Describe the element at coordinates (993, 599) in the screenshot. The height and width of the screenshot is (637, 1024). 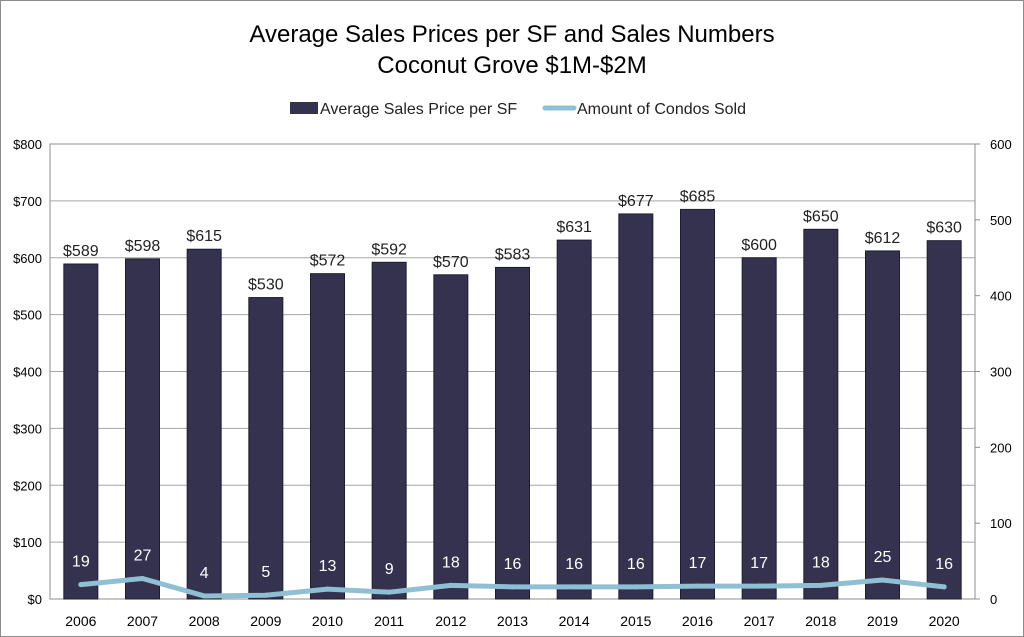
I see `y-right-tick-label: 0` at that location.